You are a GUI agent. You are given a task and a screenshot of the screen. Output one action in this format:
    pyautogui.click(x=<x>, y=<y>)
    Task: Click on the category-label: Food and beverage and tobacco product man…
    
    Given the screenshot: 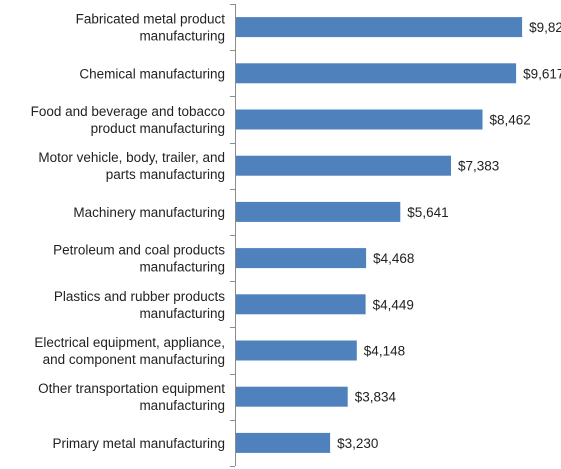 What is the action you would take?
    pyautogui.click(x=128, y=120)
    